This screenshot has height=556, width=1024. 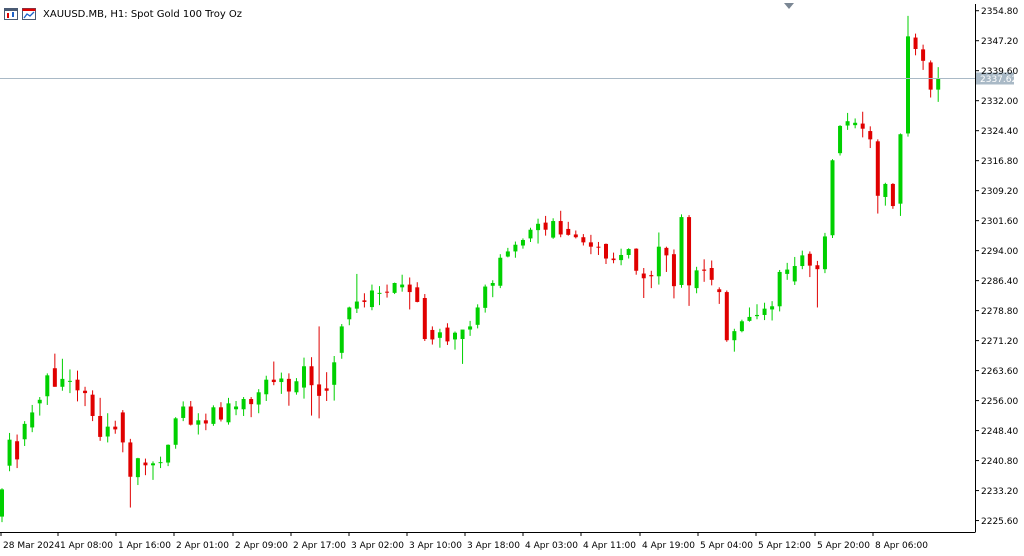 What do you see at coordinates (86, 546) in the screenshot?
I see `x-tick-label: 1 Apr 08:00` at bounding box center [86, 546].